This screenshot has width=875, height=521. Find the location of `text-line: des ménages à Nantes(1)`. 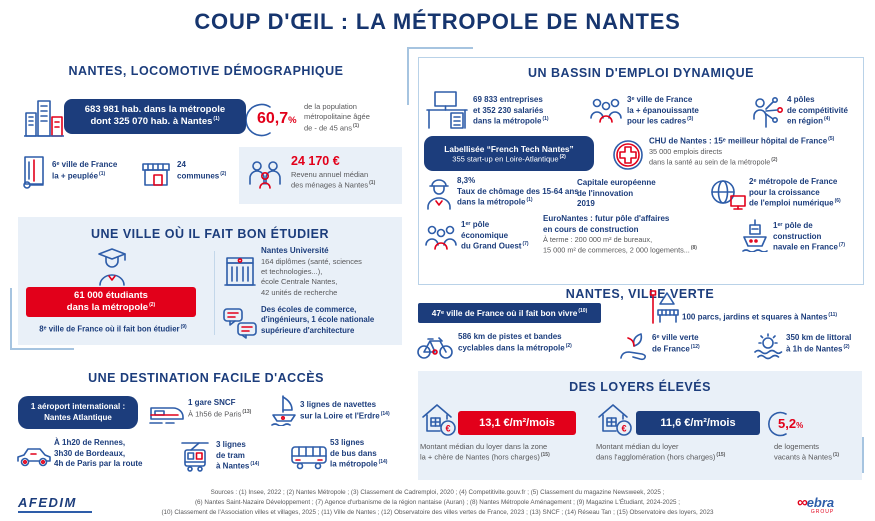

text-line: des ménages à Nantes(1) is located at coordinates (333, 185).